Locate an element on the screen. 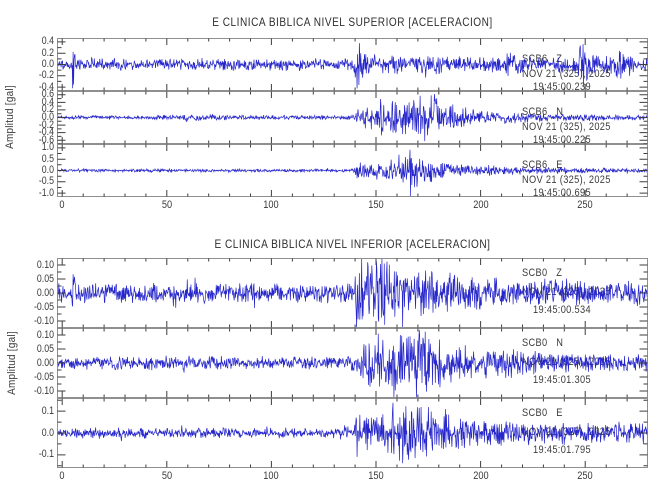  trace-SCB0-E: SCB0 E NOV 21 (325), 2025 19:45:01.795 is located at coordinates (352, 433).